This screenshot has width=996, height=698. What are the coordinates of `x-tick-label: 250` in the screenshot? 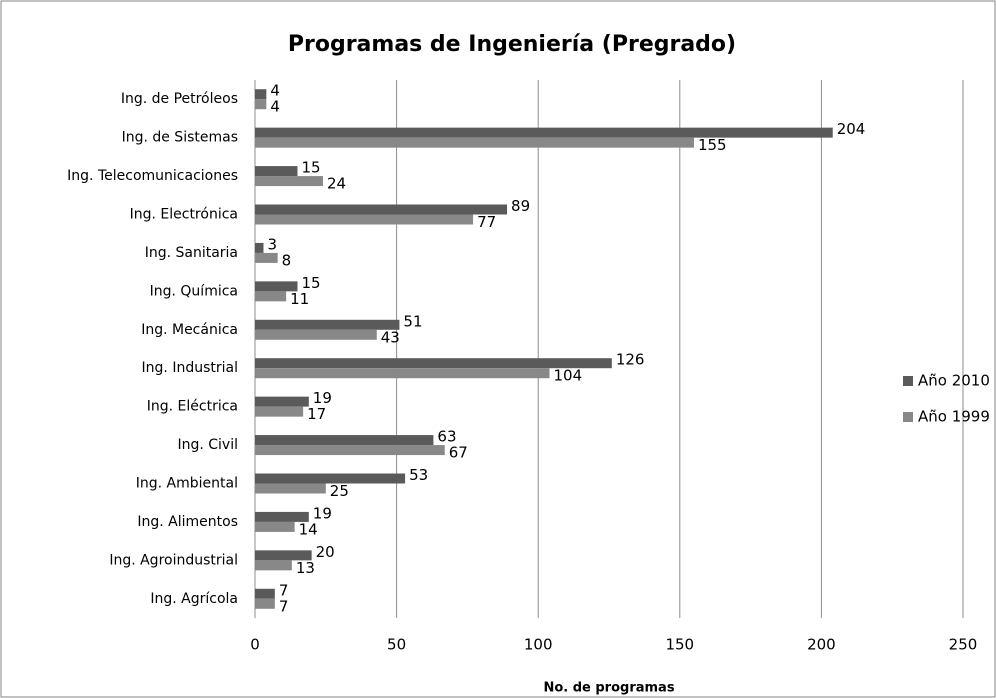 It's located at (963, 645).